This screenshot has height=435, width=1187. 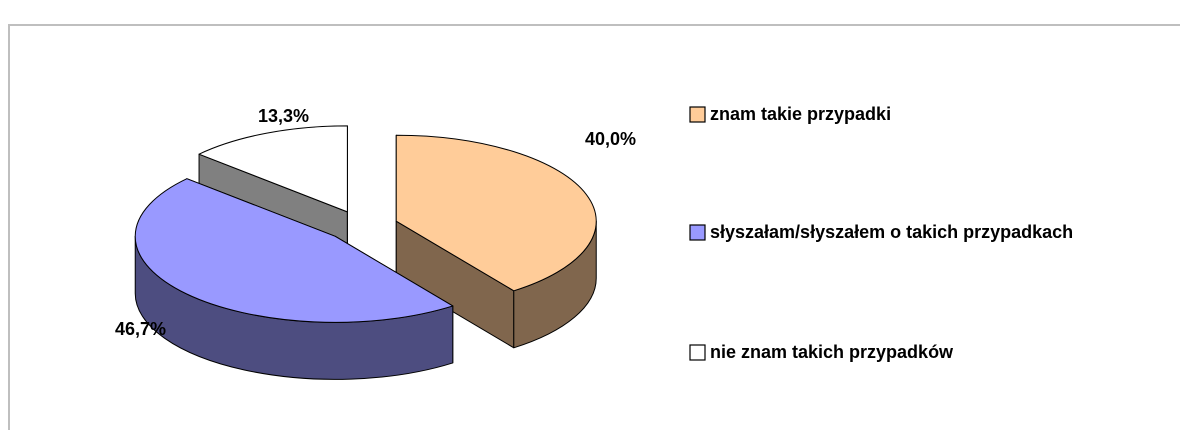 I want to click on data-label: 40,0%, so click(x=610, y=139).